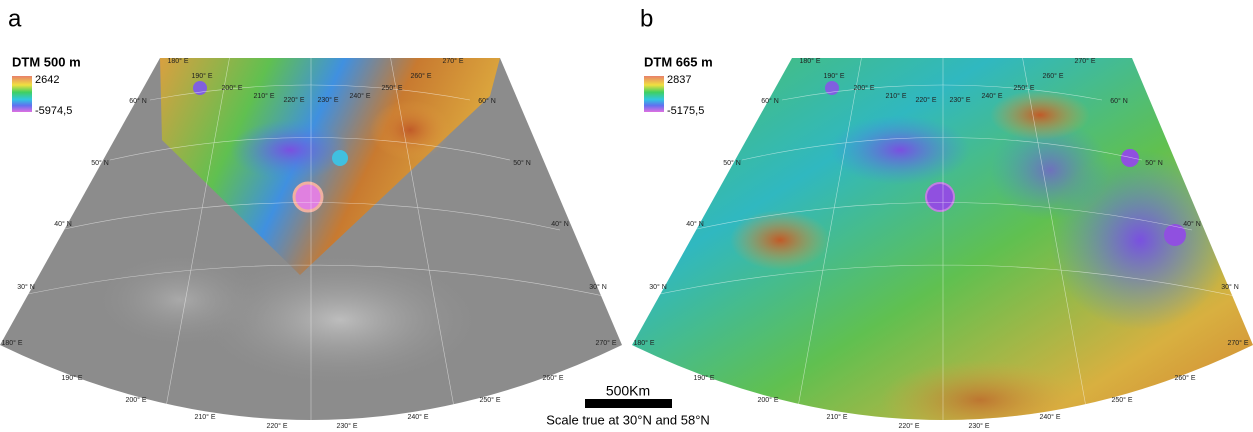  I want to click on scale-bar, so click(628, 403).